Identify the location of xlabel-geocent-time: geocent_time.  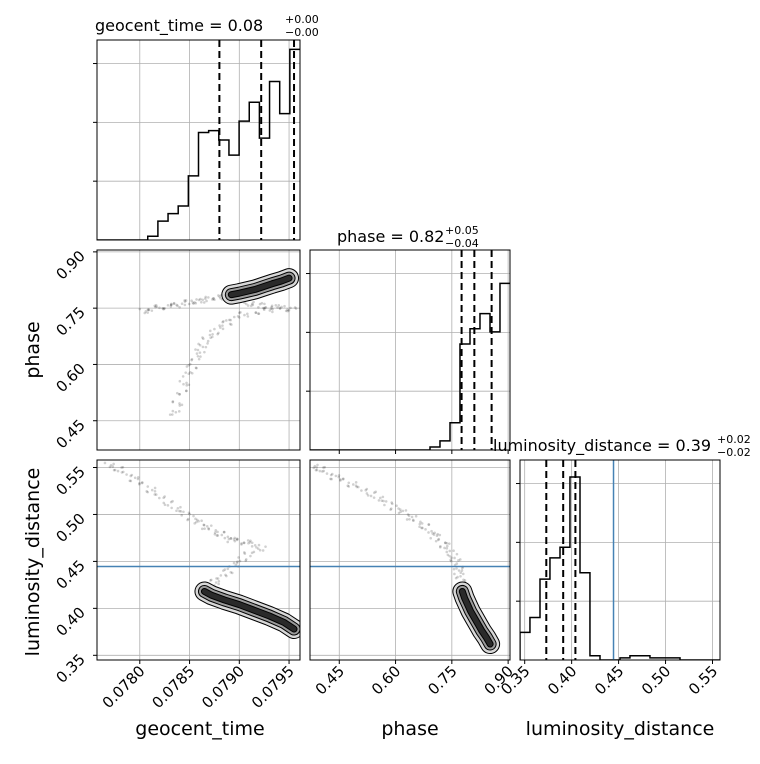
(199, 729).